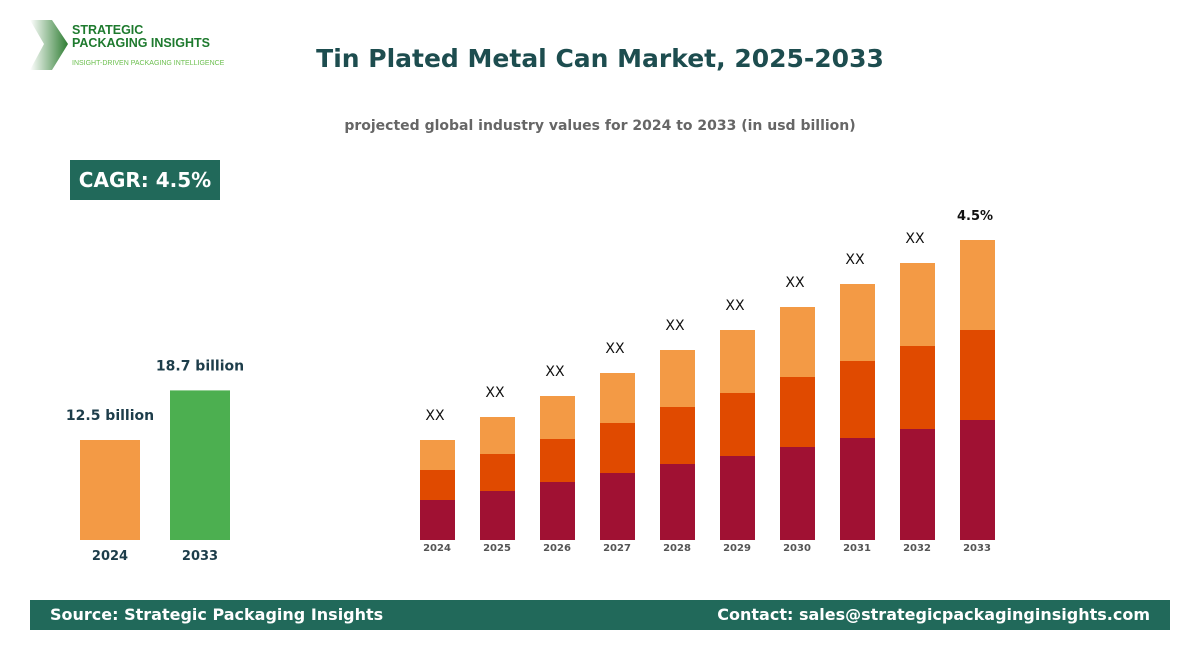 The image size is (1200, 650). Describe the element at coordinates (600, 58) in the screenshot. I see `chart-title: Tin Plated Metal Can Market, 2025-2033` at that location.